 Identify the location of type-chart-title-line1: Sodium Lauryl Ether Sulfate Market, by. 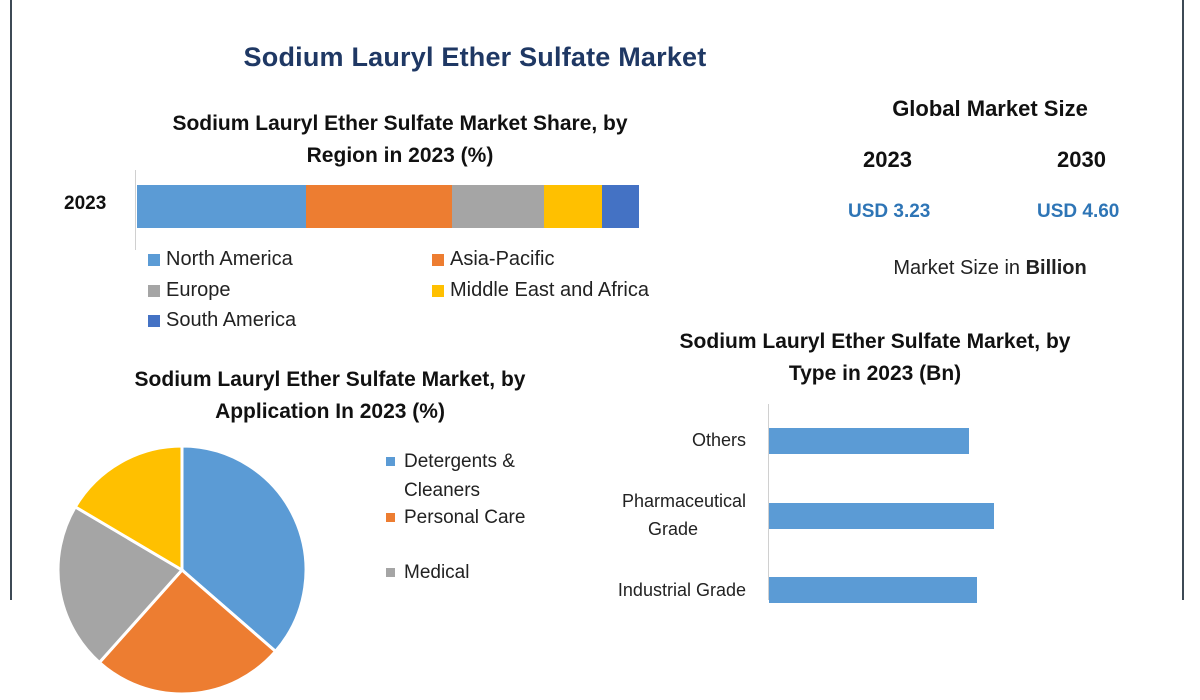
(875, 341).